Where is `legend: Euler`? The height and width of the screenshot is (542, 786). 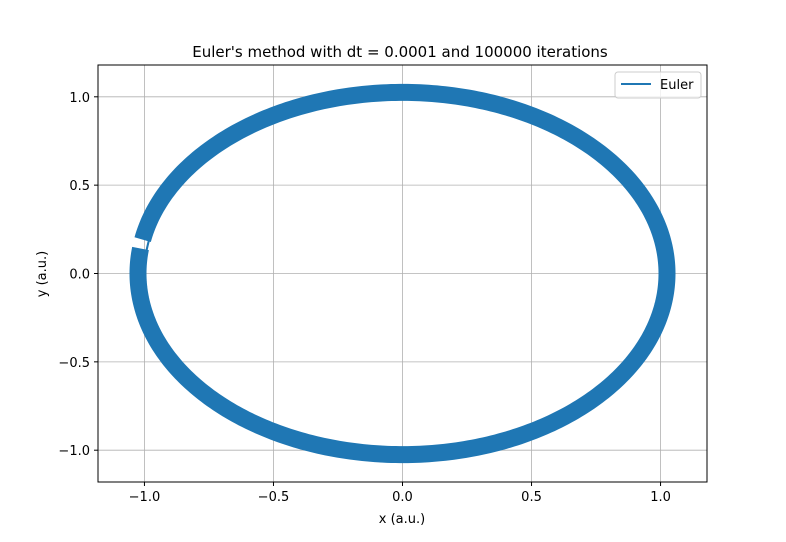 legend: Euler is located at coordinates (658, 85).